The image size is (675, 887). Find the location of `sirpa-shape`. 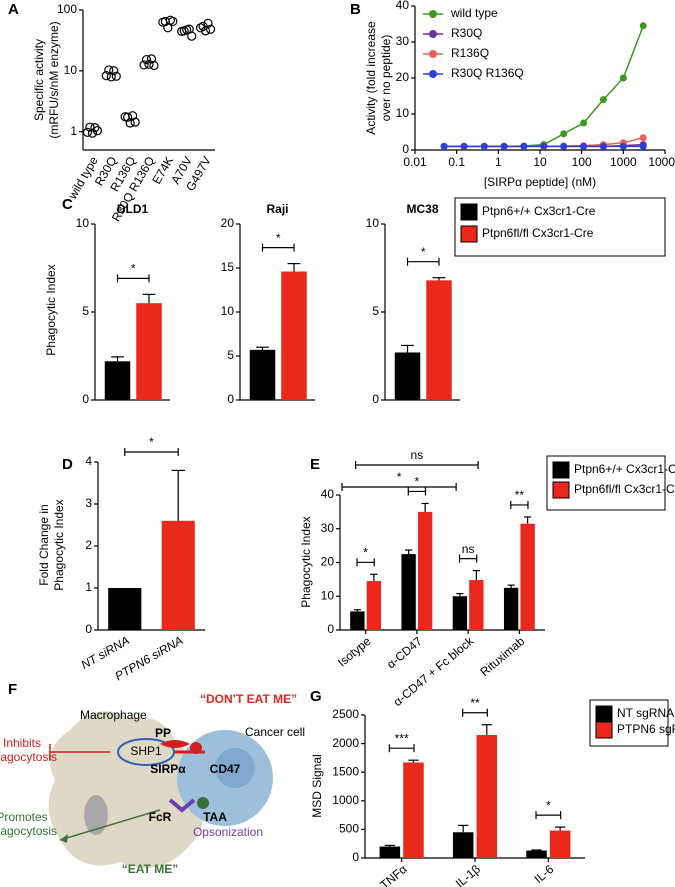

sirpa-shape is located at coordinates (175, 744).